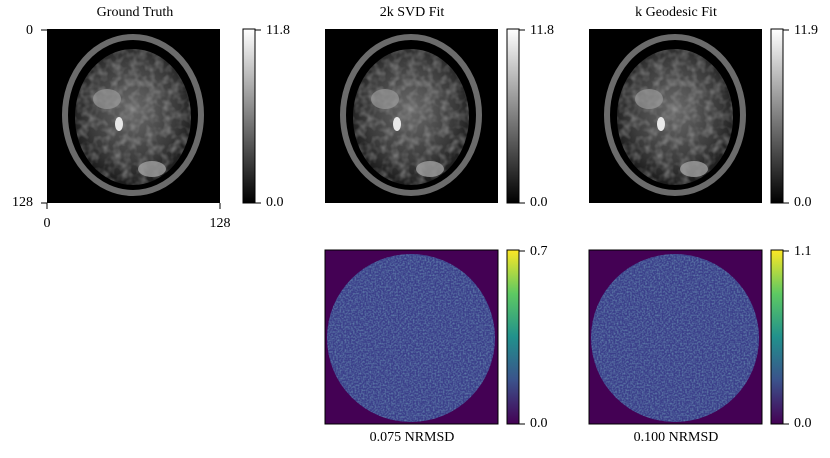 This screenshot has width=830, height=458. What do you see at coordinates (676, 437) in the screenshot?
I see `caption: 0.100 NRMSD` at bounding box center [676, 437].